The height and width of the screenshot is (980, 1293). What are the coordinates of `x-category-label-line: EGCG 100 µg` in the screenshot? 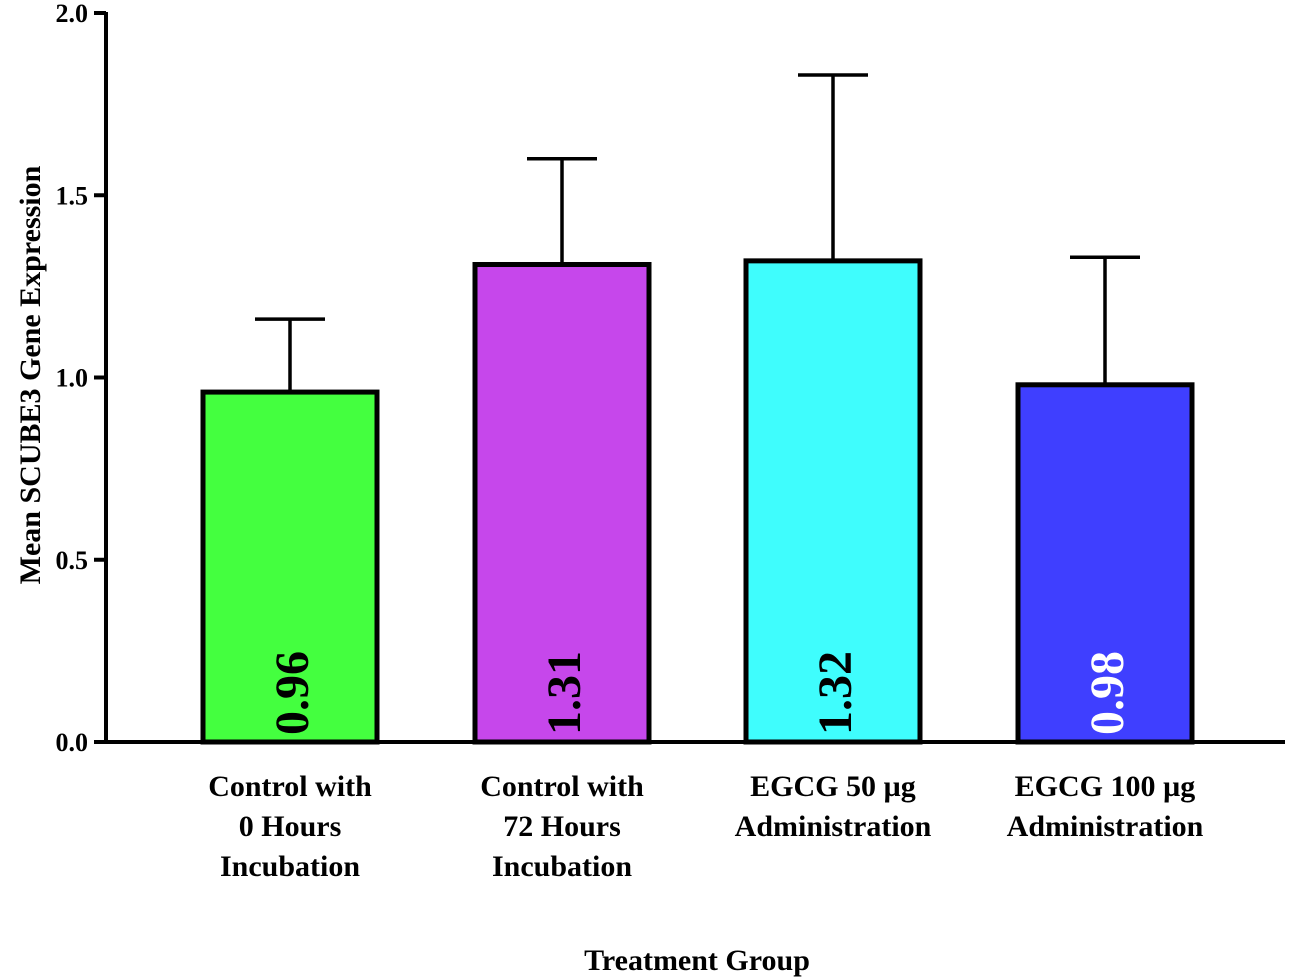 It's located at (1105, 786).